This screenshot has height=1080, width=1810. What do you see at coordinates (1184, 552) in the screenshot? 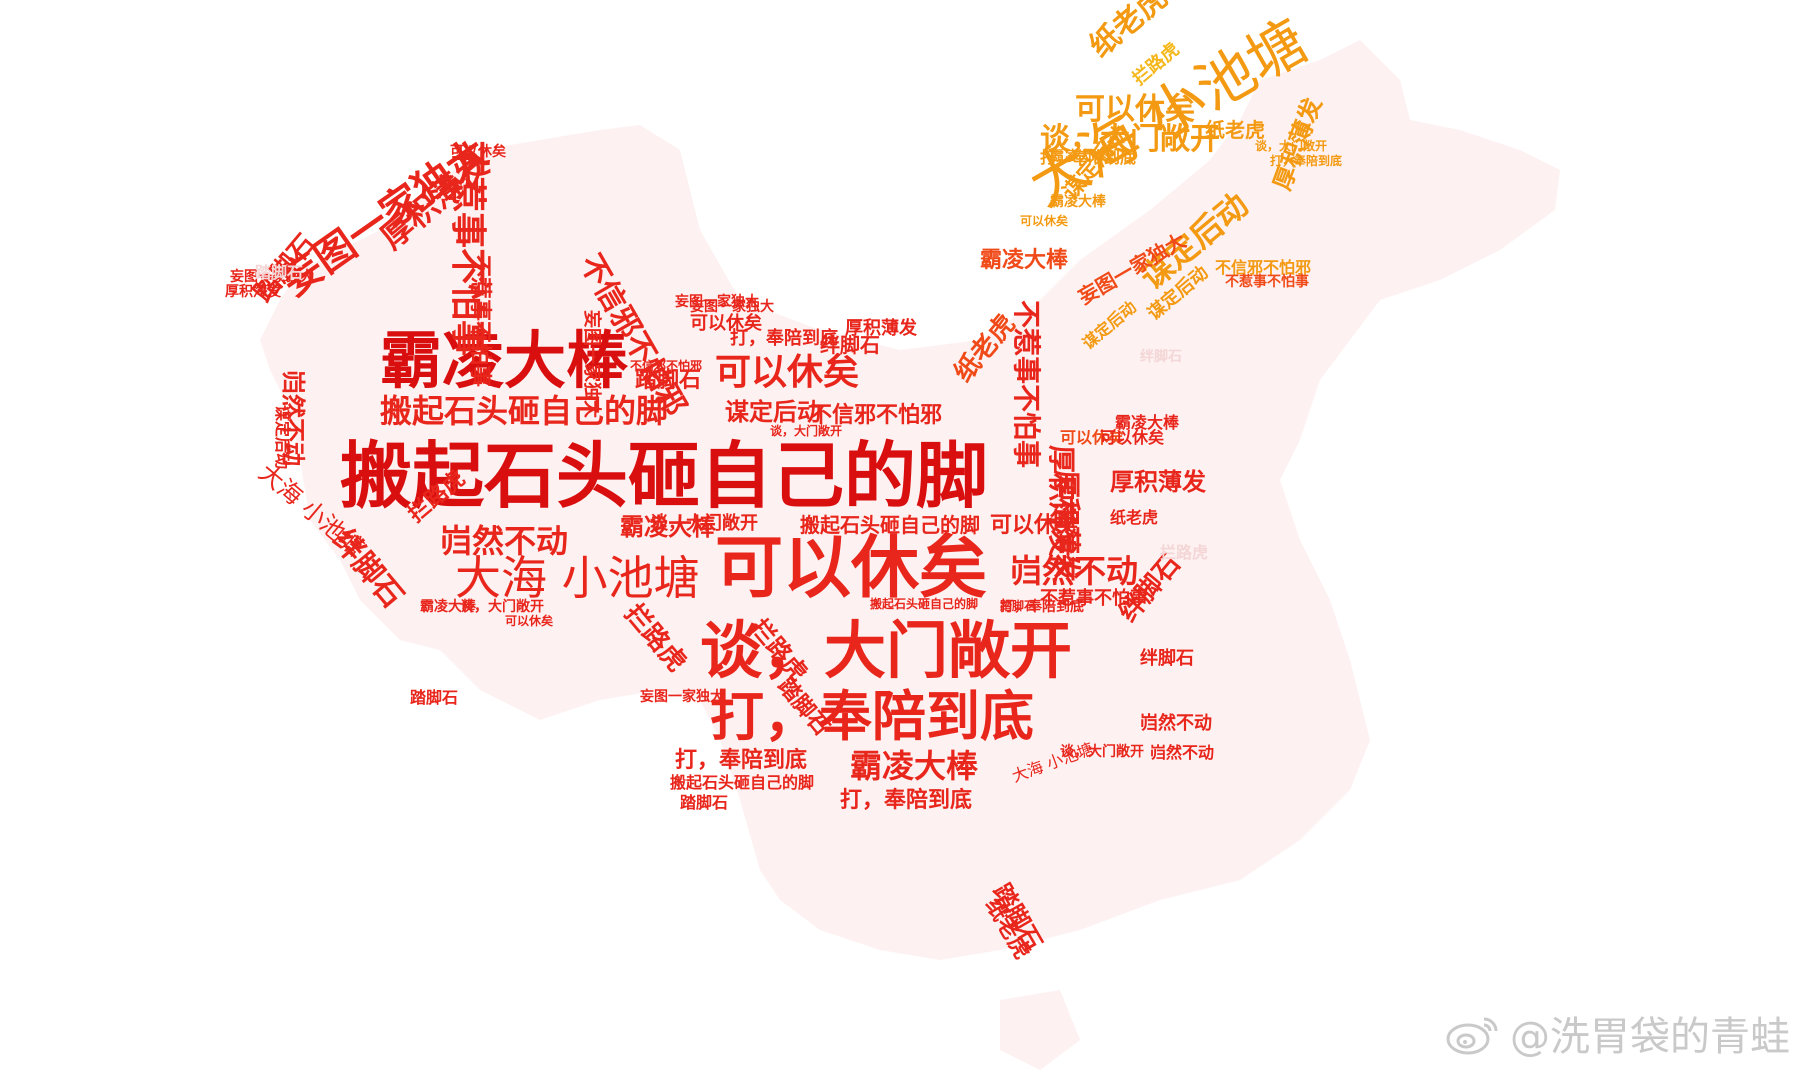
I see `cloud-word: 拦路虎` at bounding box center [1184, 552].